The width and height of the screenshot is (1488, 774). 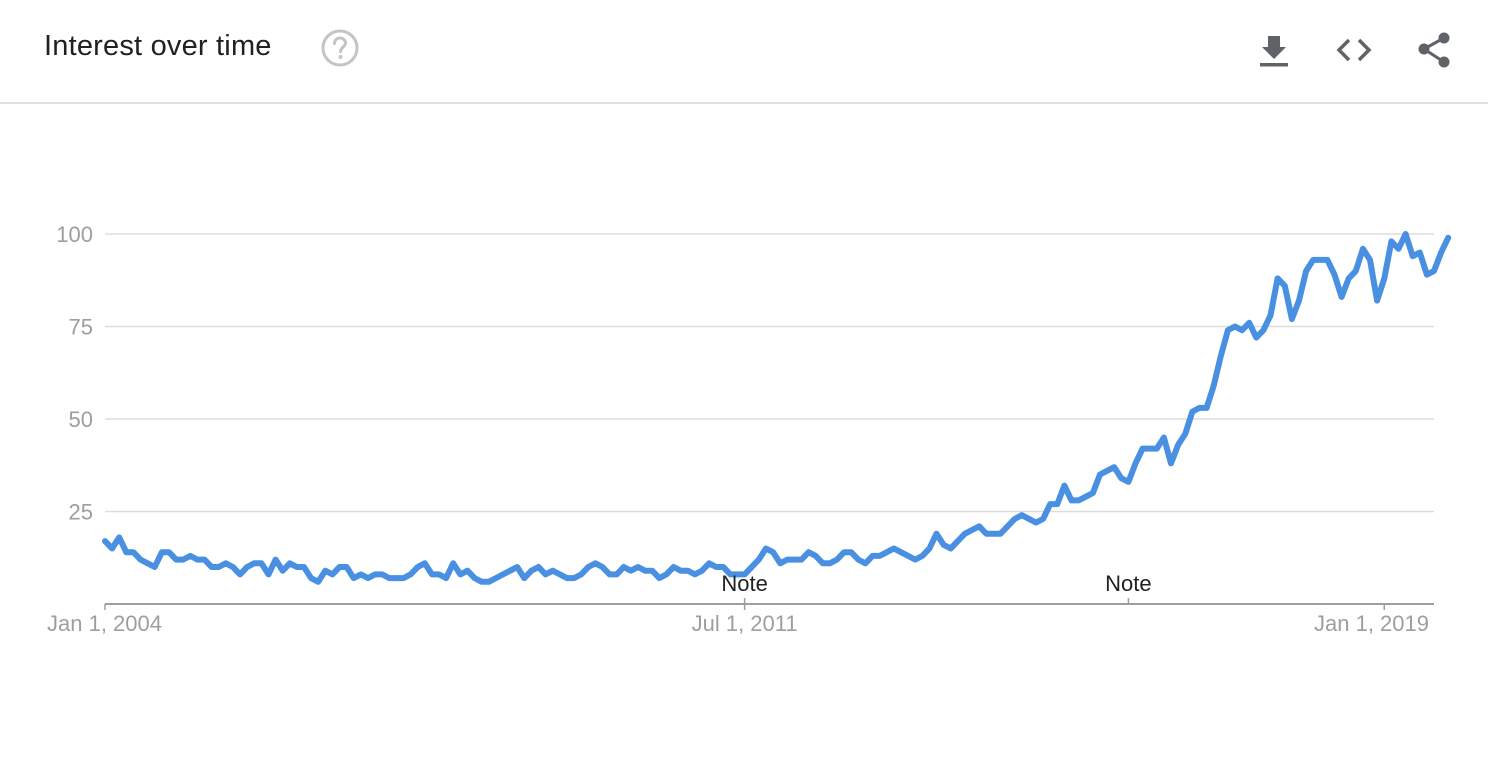 What do you see at coordinates (158, 46) in the screenshot?
I see `chart-title: Interest over time` at bounding box center [158, 46].